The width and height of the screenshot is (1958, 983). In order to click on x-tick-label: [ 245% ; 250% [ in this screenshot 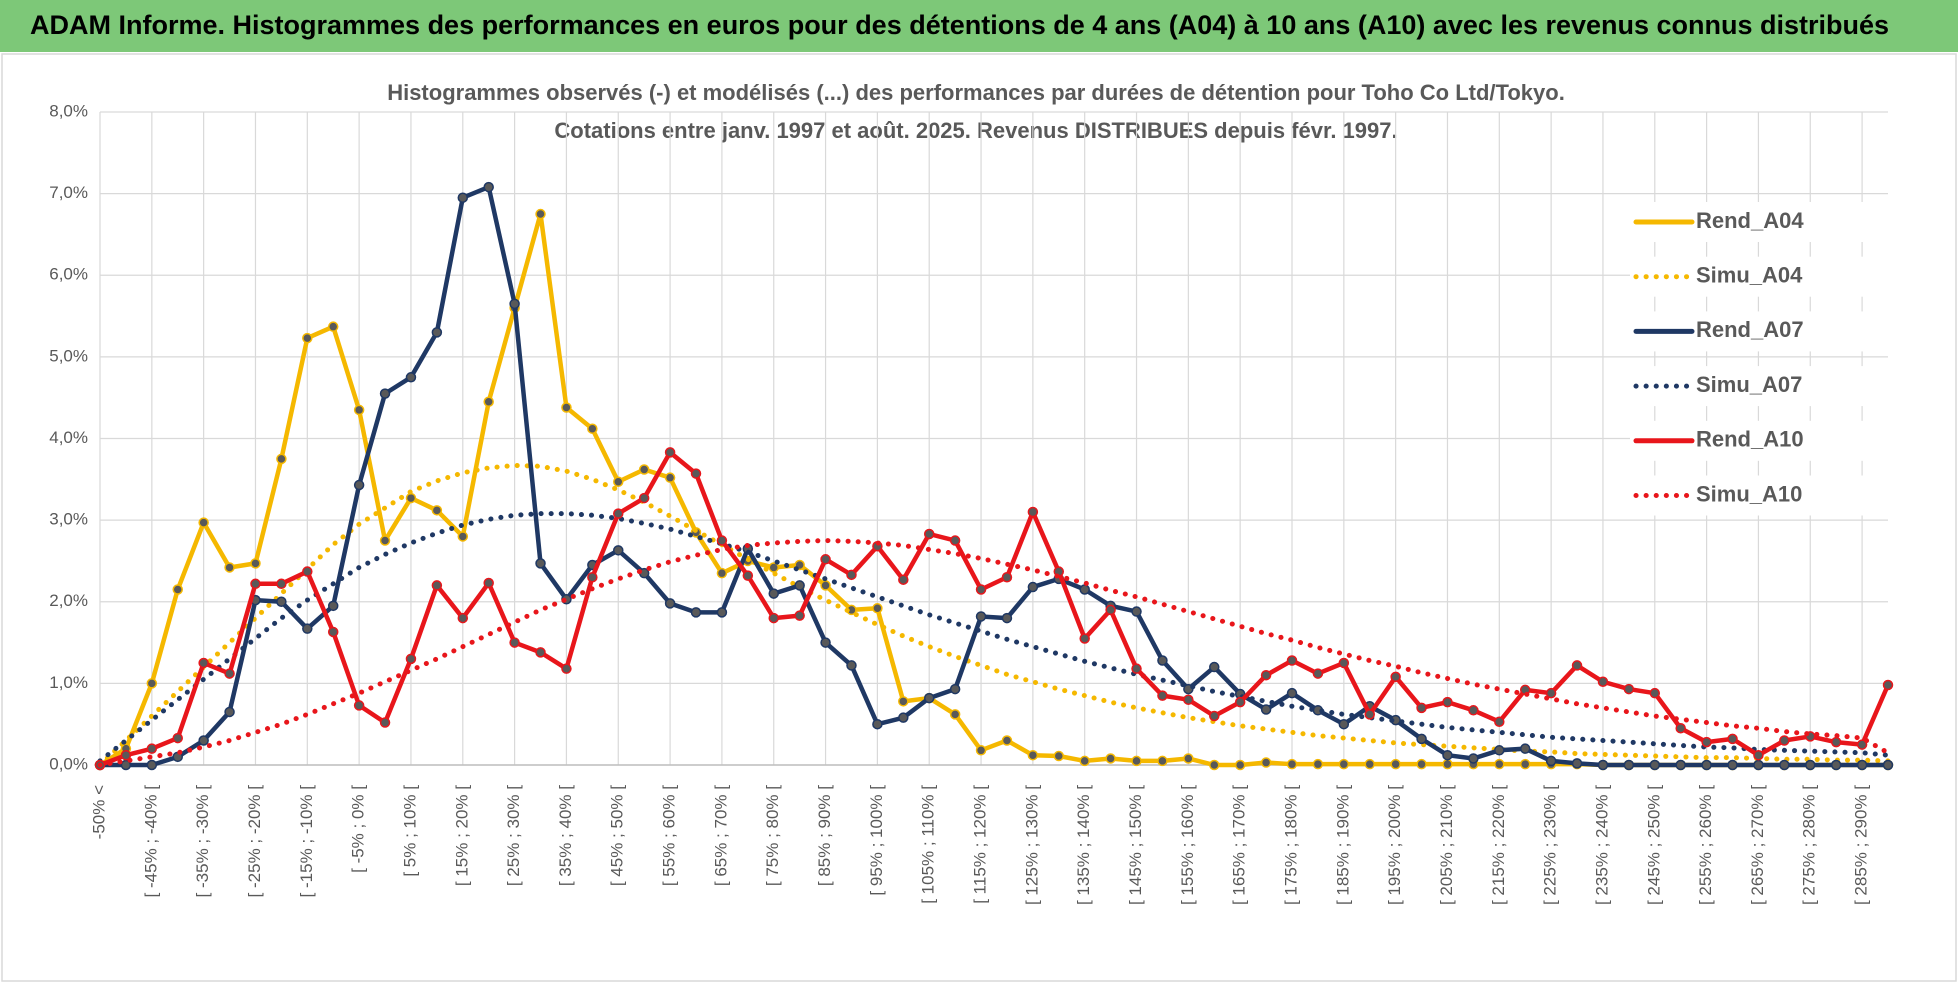, I will do `click(1653, 845)`.